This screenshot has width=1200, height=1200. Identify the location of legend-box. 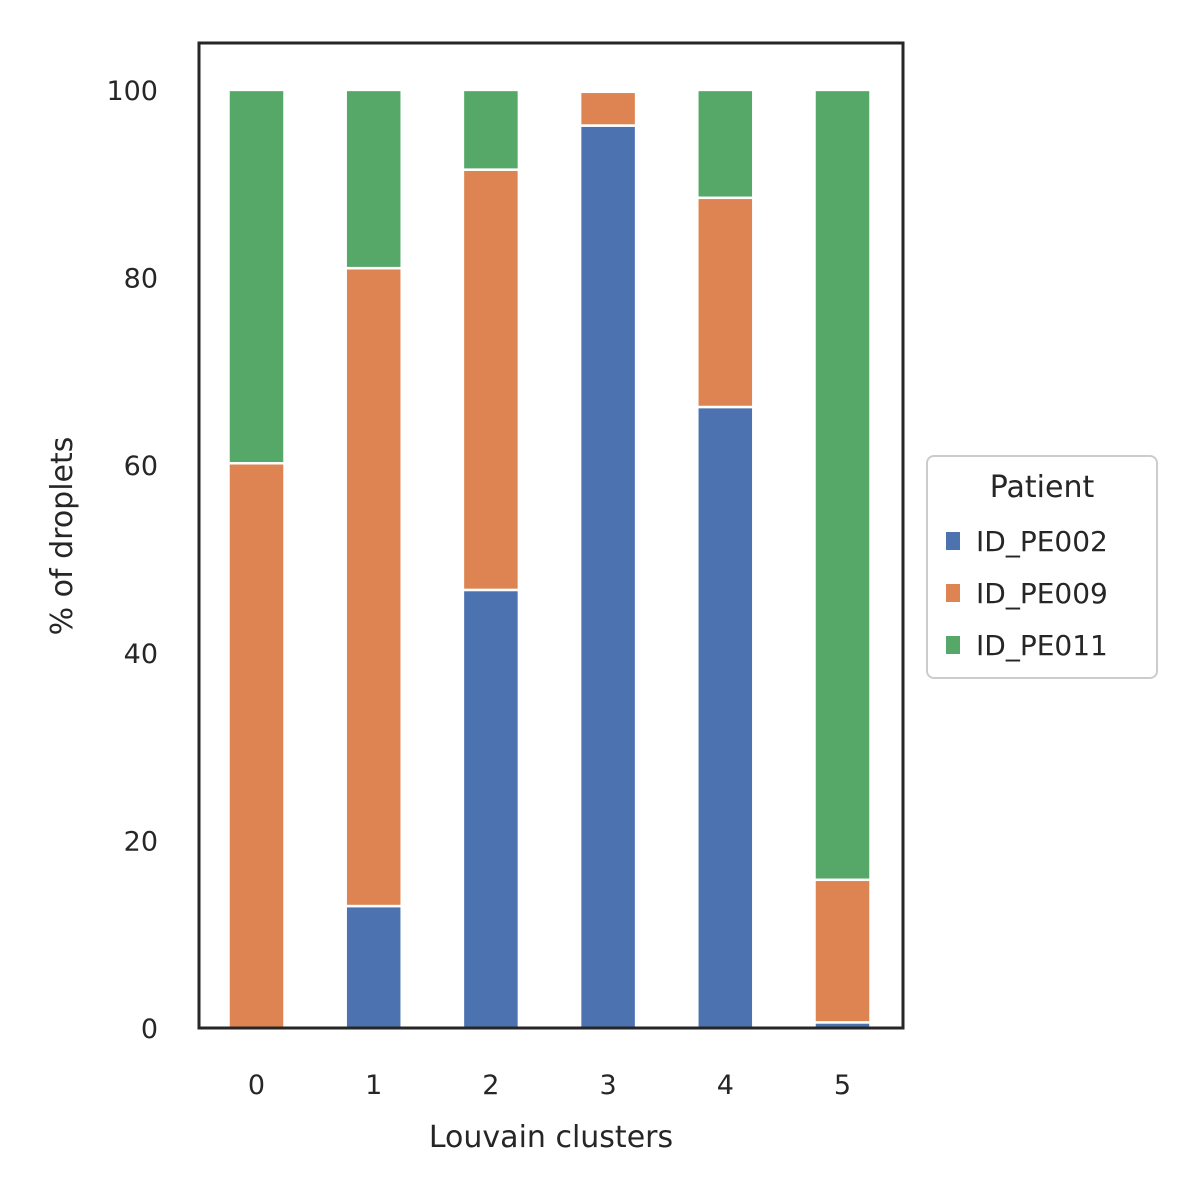
(1042, 567).